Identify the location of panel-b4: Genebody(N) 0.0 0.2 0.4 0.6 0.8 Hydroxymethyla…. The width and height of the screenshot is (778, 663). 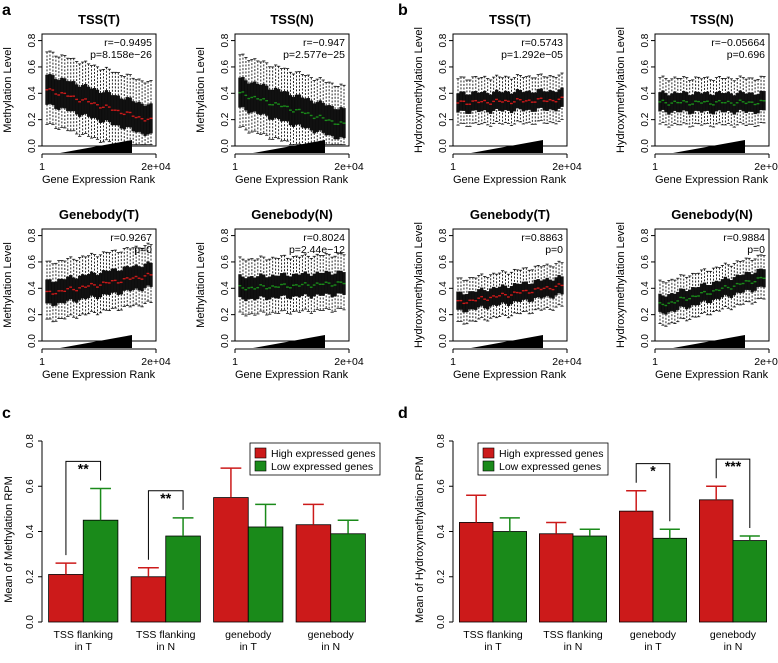
(696, 294).